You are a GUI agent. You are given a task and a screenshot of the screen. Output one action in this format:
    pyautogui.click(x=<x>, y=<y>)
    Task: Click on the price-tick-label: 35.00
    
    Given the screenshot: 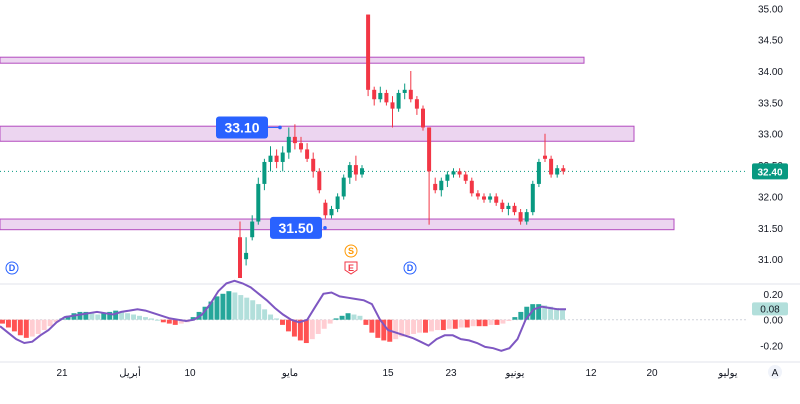 What is the action you would take?
    pyautogui.click(x=770, y=9)
    